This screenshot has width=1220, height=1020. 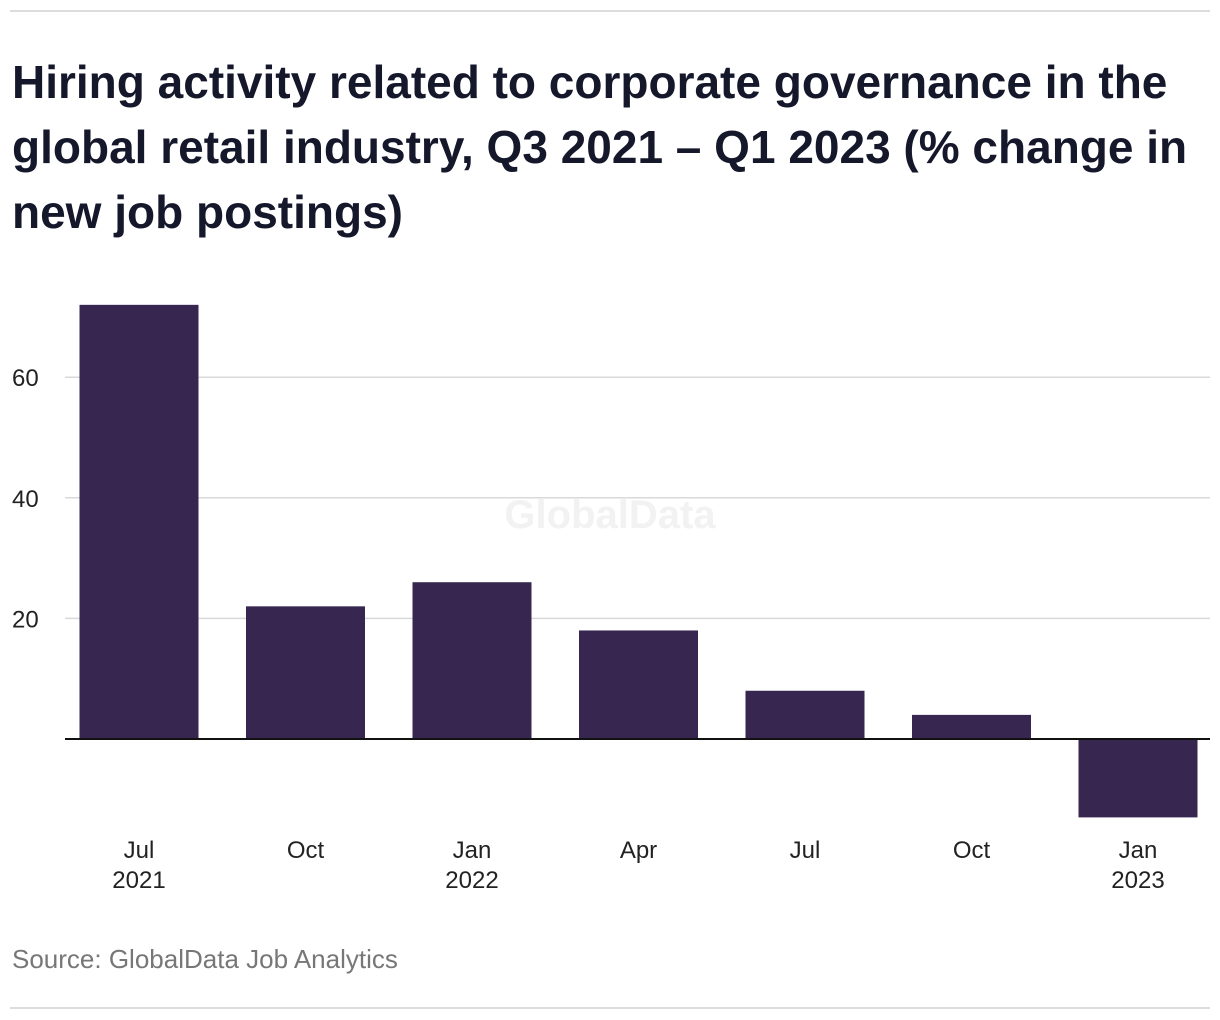 I want to click on y-tick-label: 40, so click(x=25, y=499).